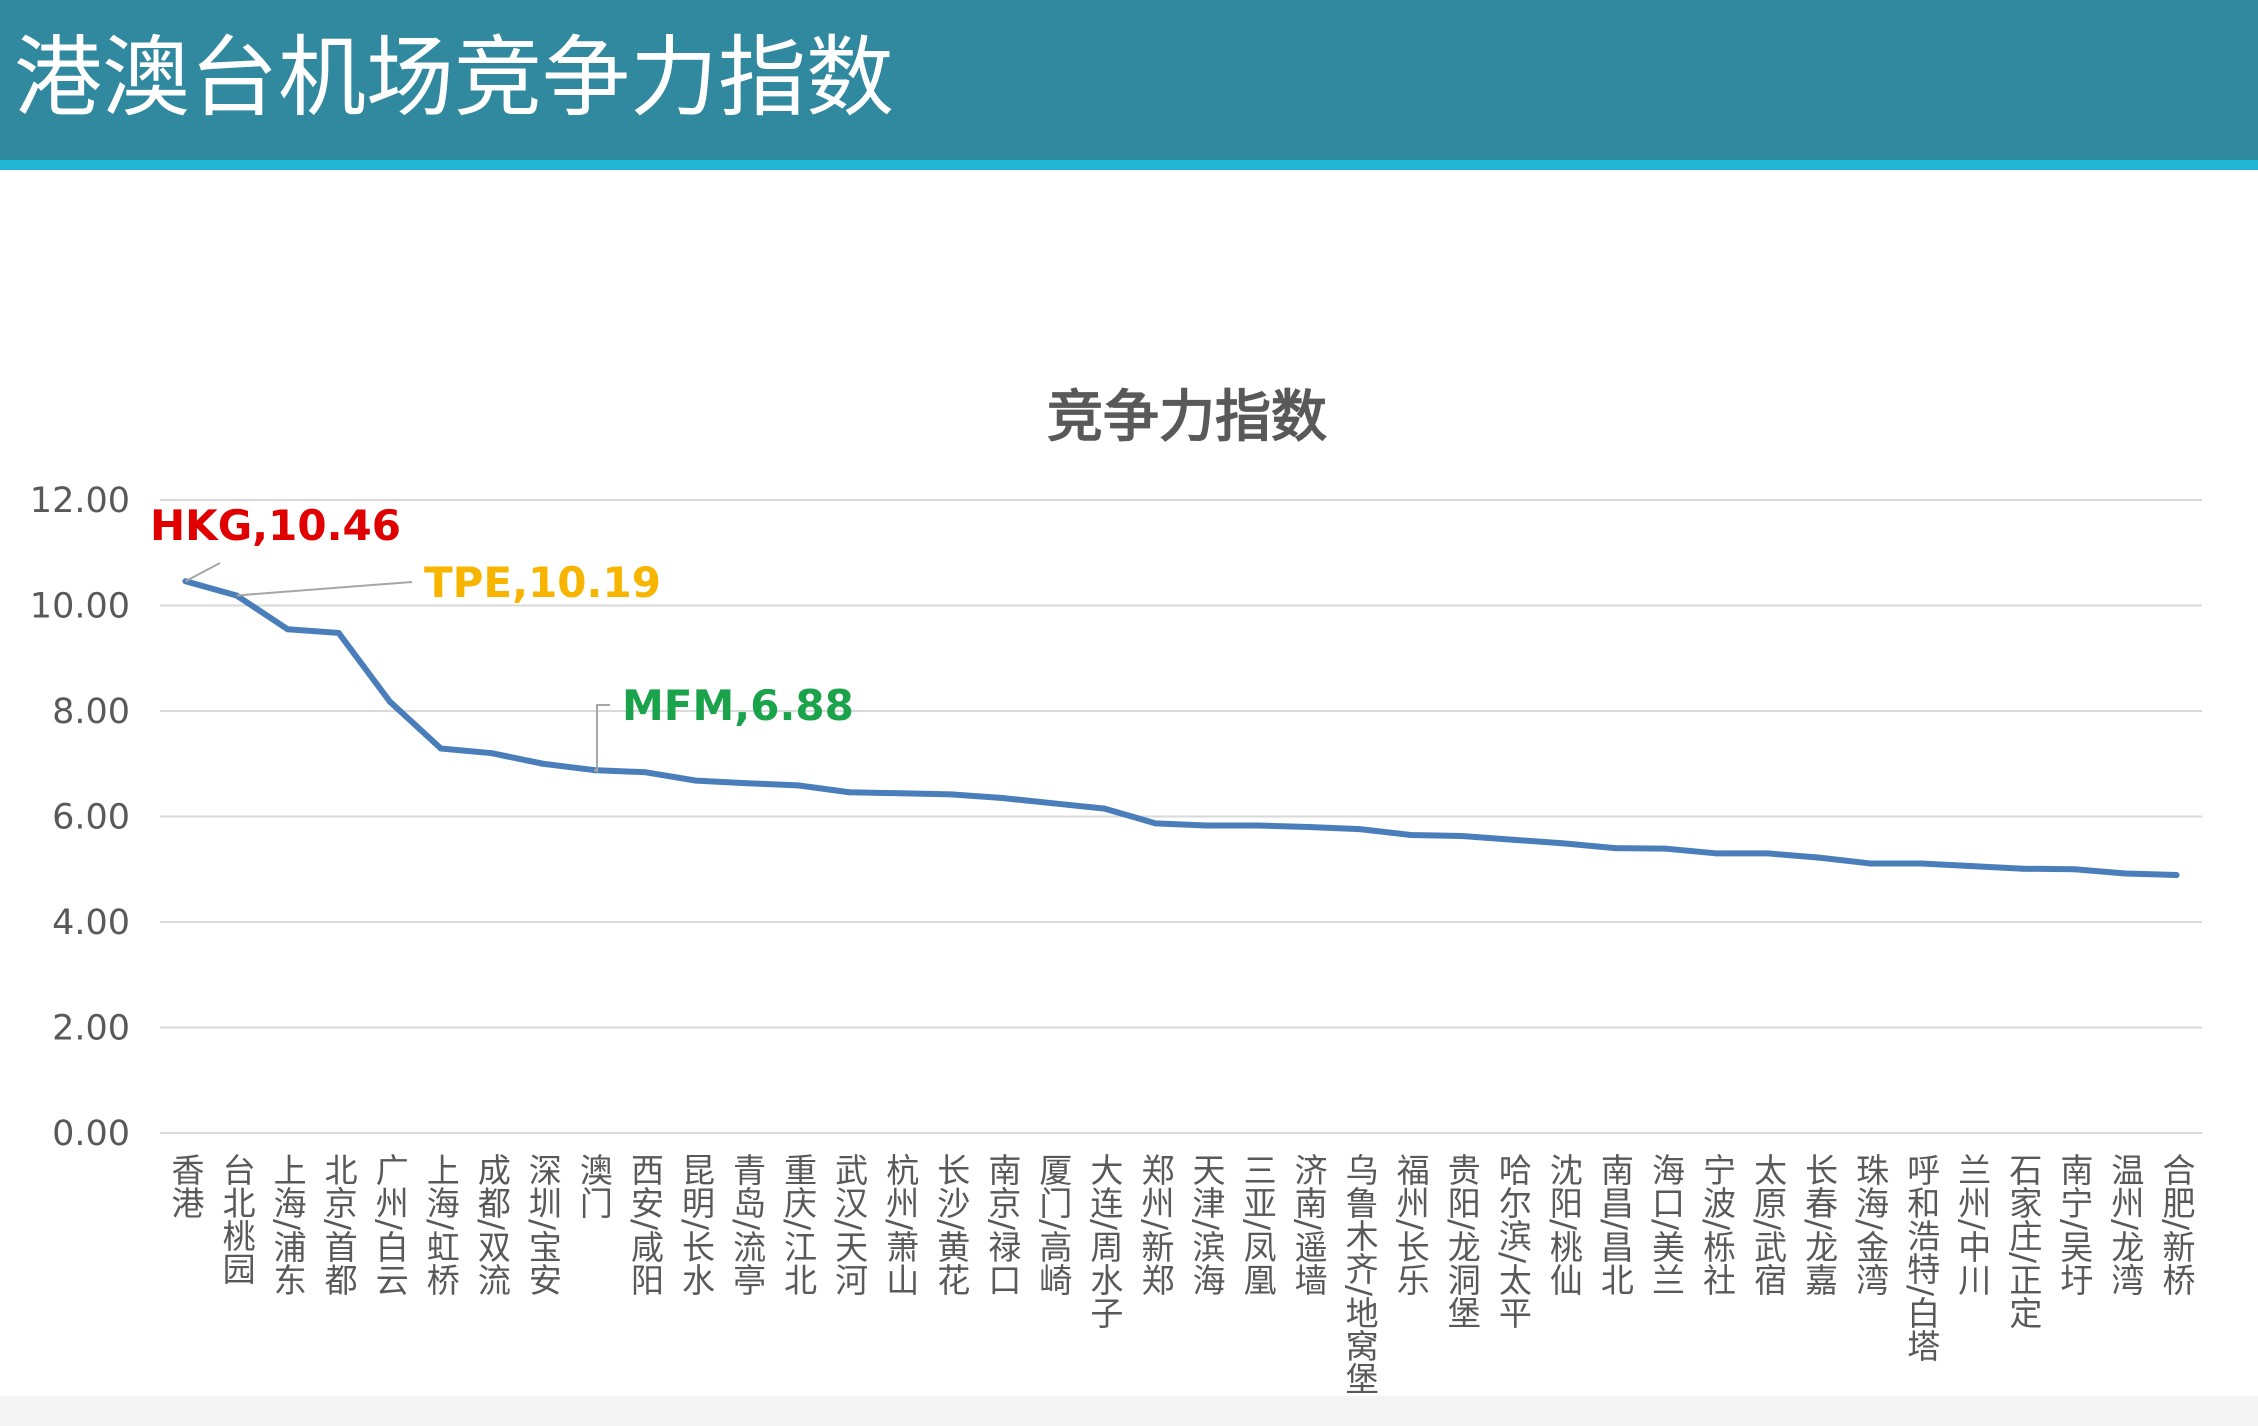 The height and width of the screenshot is (1426, 2258). I want to click on x-category-label: 福州/长乐, so click(1410, 1224).